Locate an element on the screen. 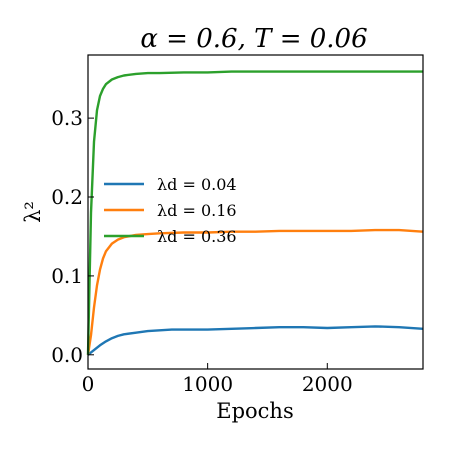 Image resolution: width=450 pixels, height=450 pixels. legend-label-2: λd = 0.16 is located at coordinates (197, 210).